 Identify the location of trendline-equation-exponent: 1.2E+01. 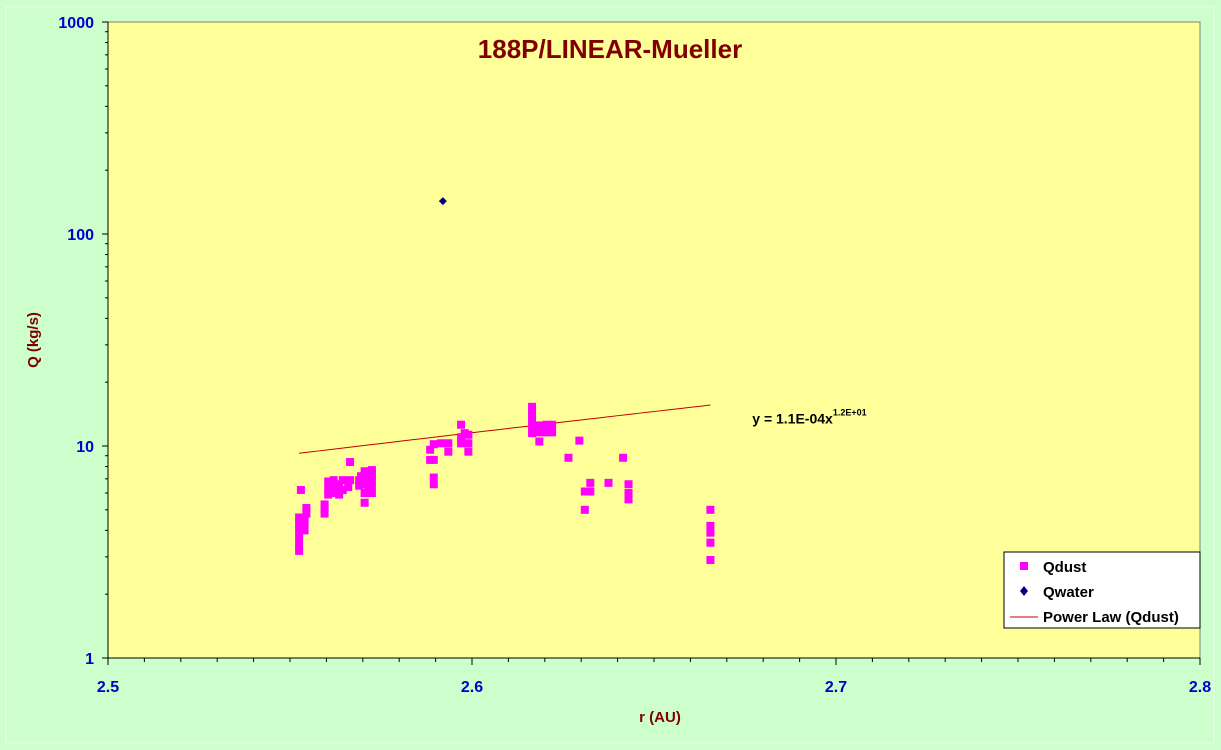
(850, 412).